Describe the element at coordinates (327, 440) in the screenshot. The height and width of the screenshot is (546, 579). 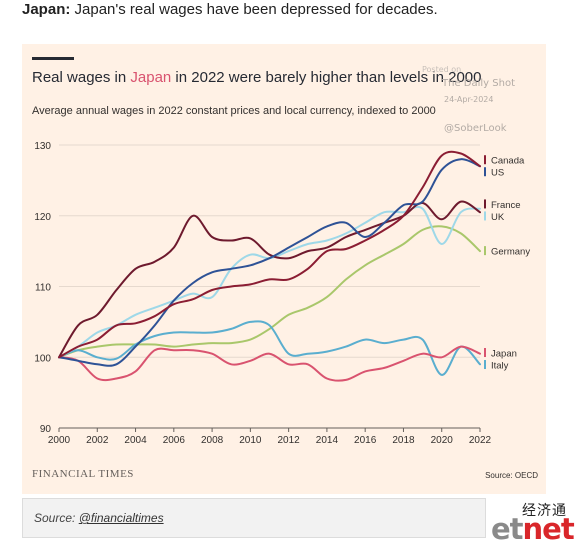
I see `x-tick-label: 2014` at that location.